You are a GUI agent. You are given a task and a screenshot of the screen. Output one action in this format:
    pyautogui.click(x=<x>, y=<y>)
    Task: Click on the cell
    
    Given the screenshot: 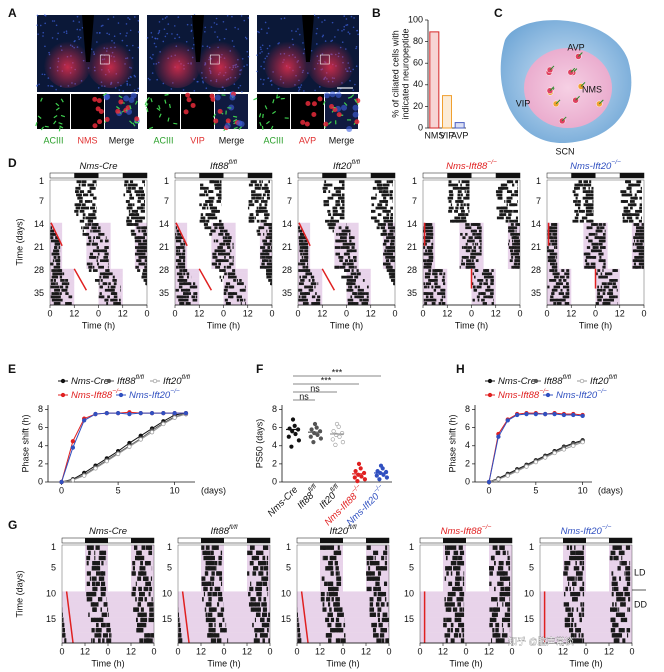 What is the action you would take?
    pyautogui.click(x=121, y=102)
    